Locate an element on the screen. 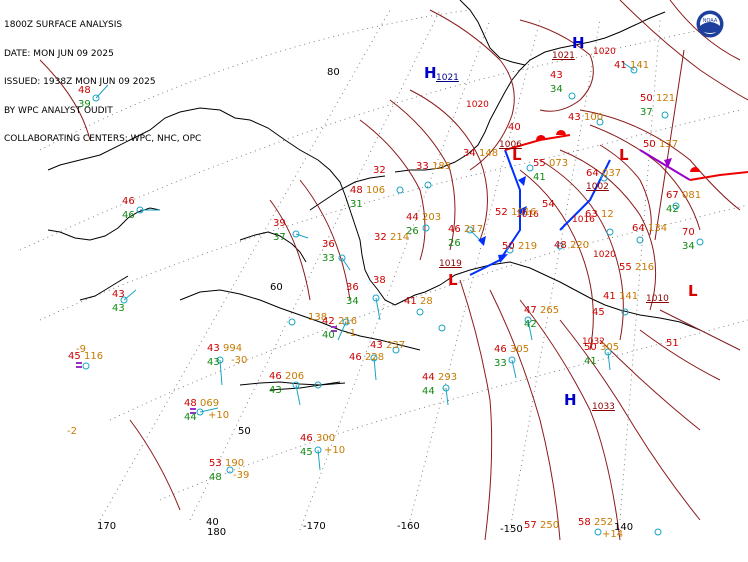 This screenshot has height=562, width=748. header-centers: COLLABORATING CENTERS: WPC, NHC, OPC is located at coordinates (103, 139).